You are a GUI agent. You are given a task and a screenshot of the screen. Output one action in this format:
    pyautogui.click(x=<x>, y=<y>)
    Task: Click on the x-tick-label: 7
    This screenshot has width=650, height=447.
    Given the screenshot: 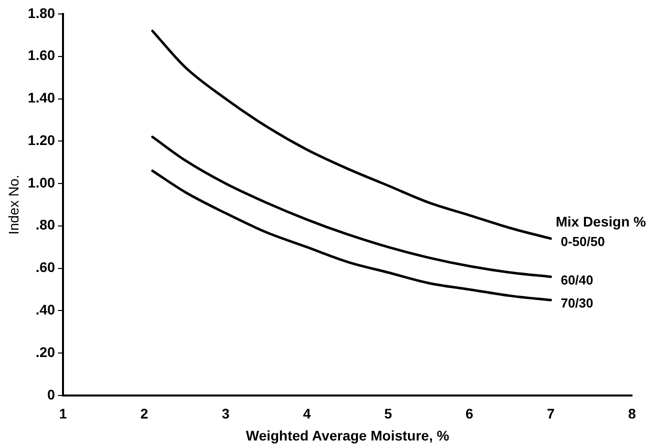 What is the action you would take?
    pyautogui.click(x=550, y=414)
    